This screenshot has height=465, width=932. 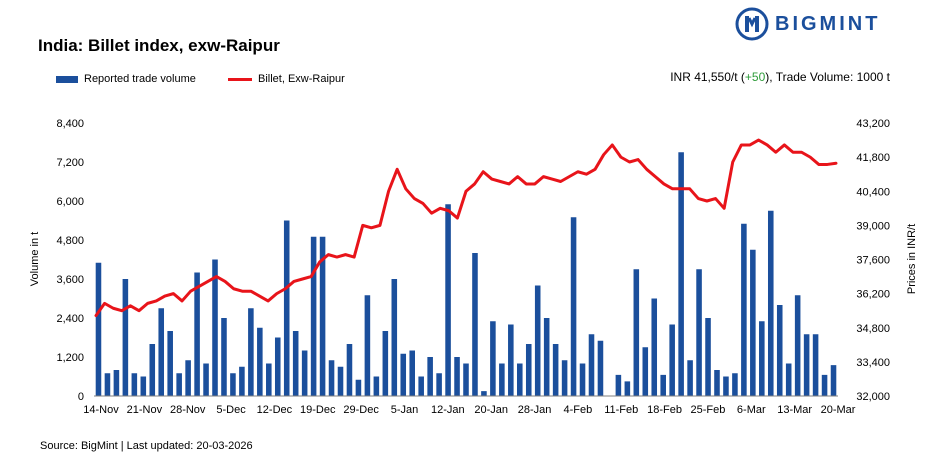 What do you see at coordinates (159, 45) in the screenshot?
I see `chart-title: India: Billet index, exw-Raipur` at bounding box center [159, 45].